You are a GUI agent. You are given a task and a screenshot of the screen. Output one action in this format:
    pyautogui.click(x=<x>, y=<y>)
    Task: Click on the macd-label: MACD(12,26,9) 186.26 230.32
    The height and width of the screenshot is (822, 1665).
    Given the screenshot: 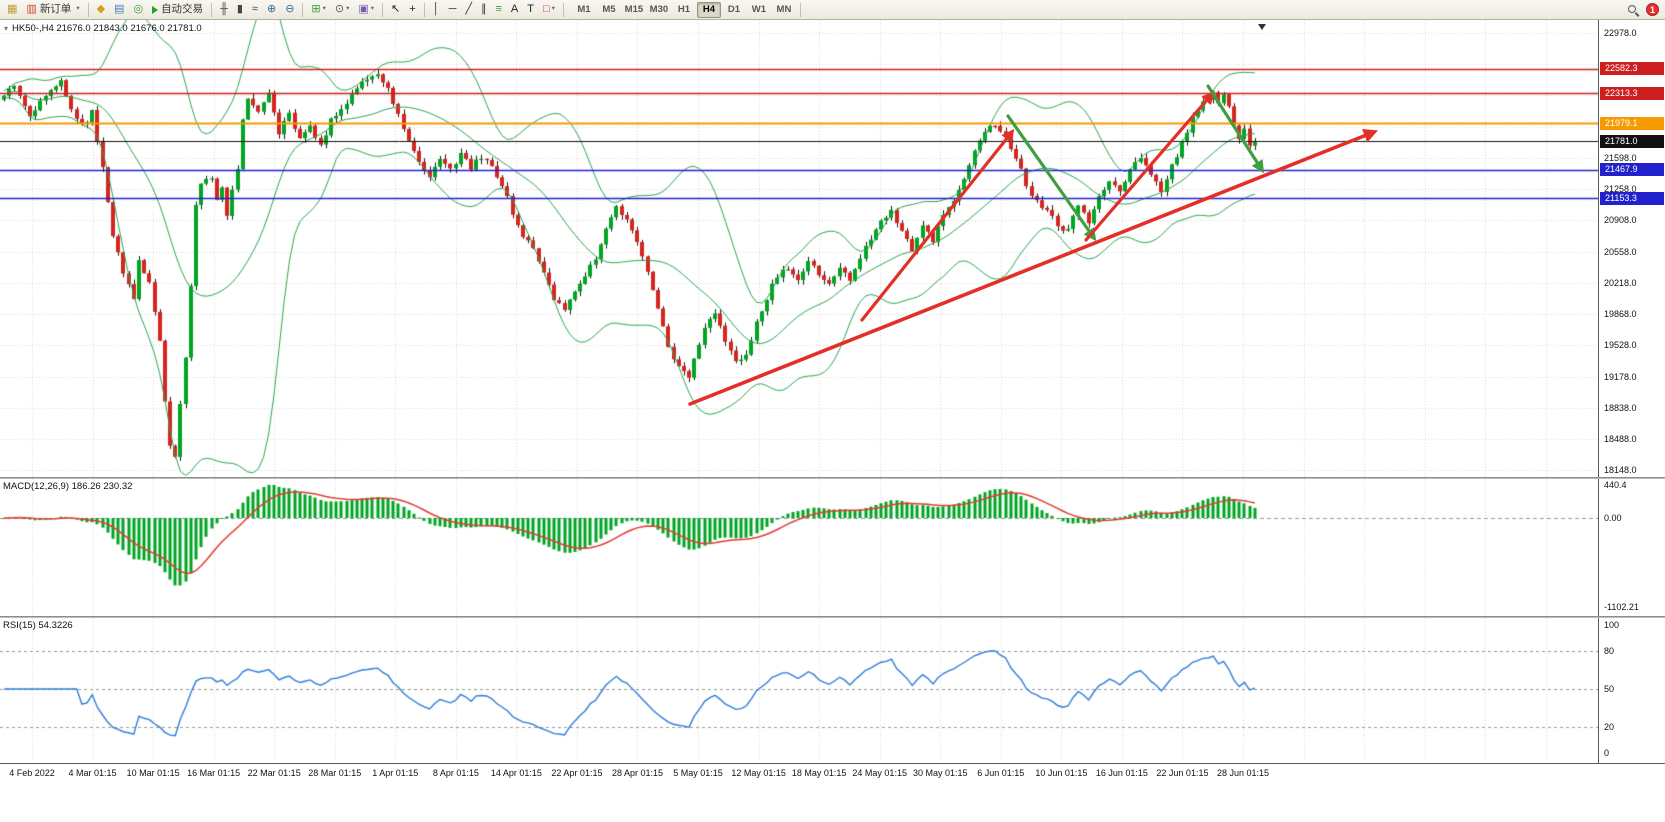 What is the action you would take?
    pyautogui.click(x=68, y=486)
    